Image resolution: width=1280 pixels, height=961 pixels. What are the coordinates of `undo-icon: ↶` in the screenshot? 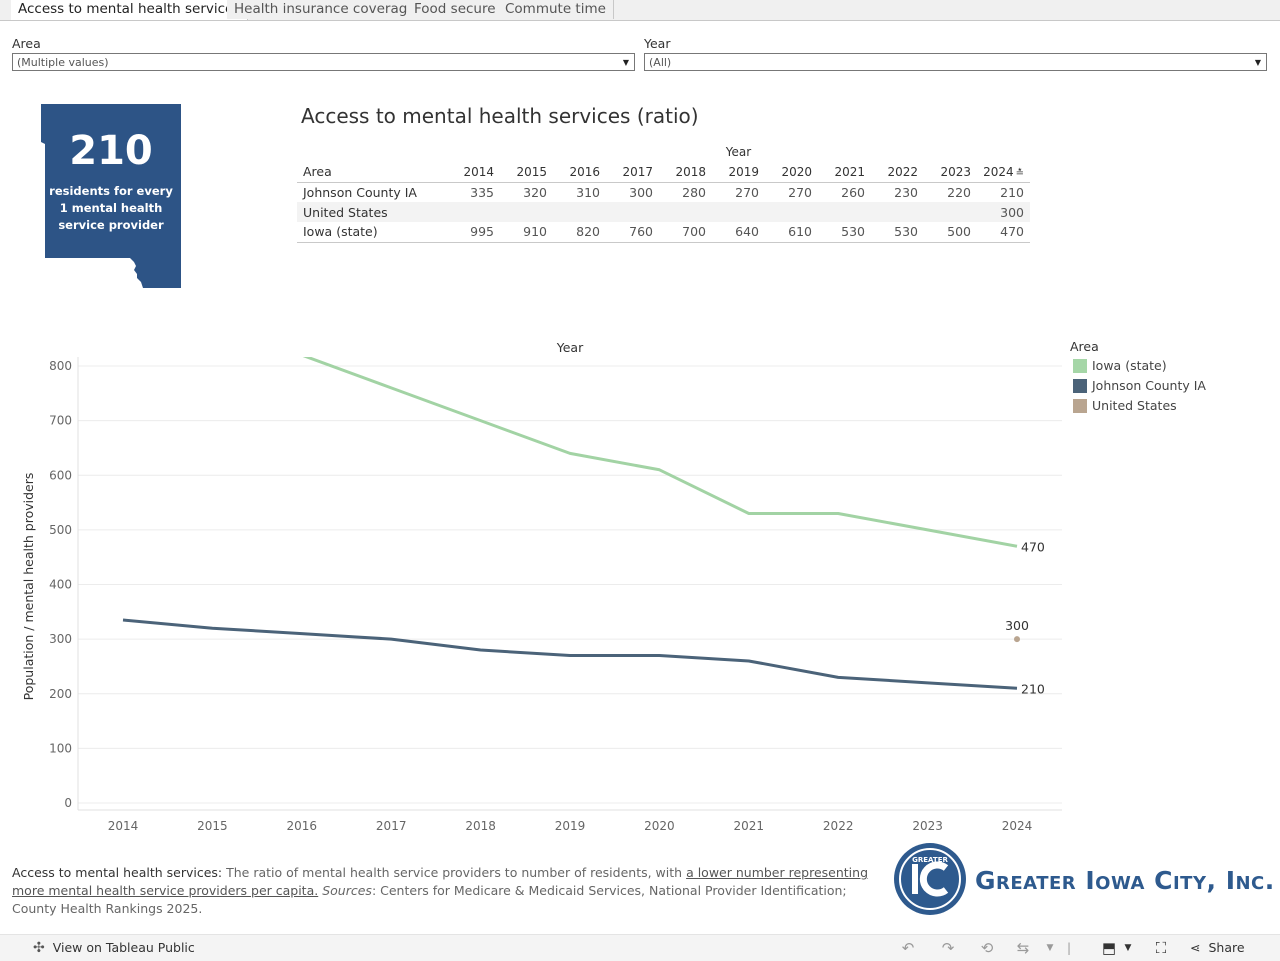 It's located at (908, 948).